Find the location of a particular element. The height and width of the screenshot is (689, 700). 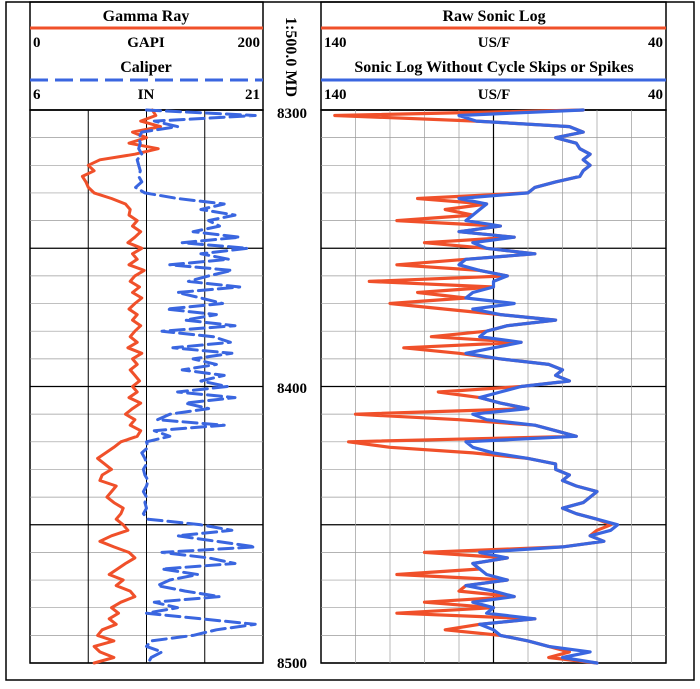

raw-sonic-min: 140 is located at coordinates (335, 43).